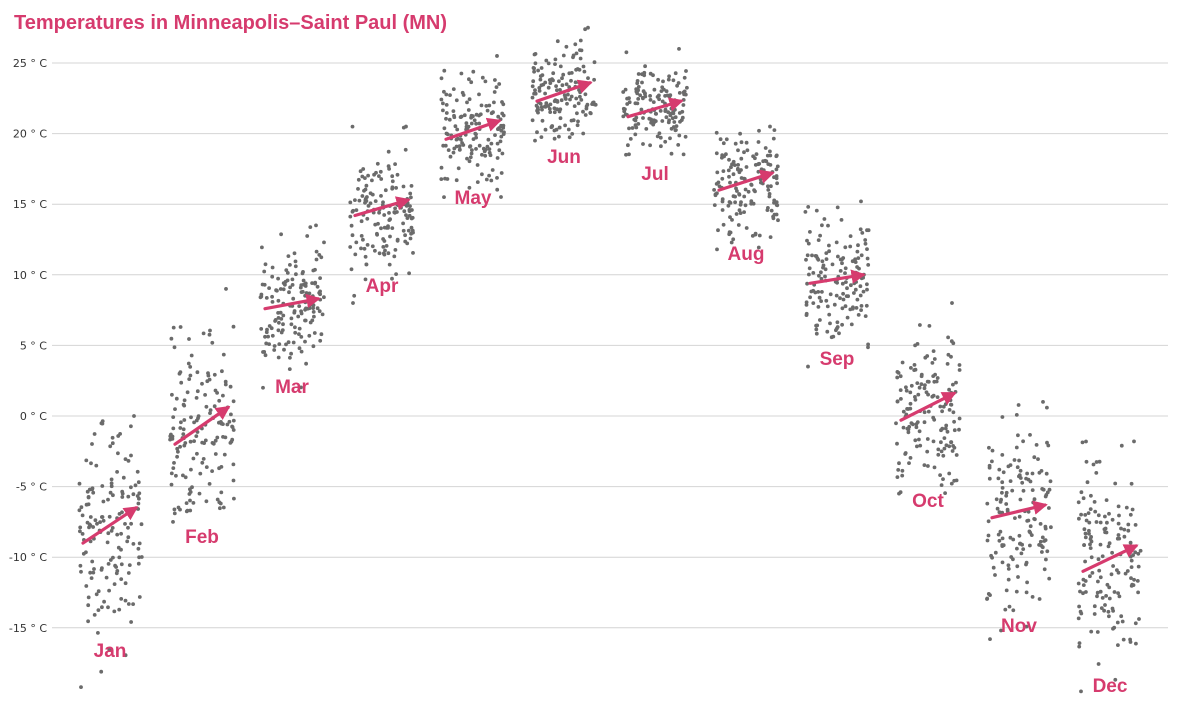 This screenshot has height=709, width=1189. I want to click on y-tick-label: 25 ° C, so click(30, 63).